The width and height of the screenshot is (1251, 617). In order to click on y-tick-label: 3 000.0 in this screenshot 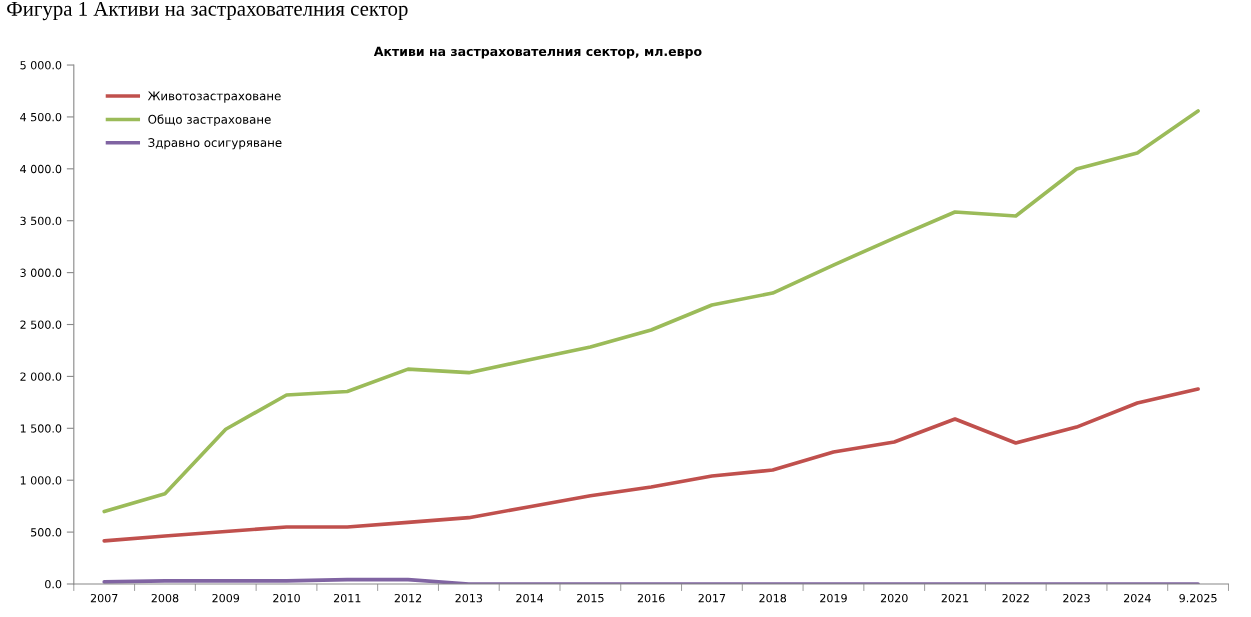, I will do `click(41, 272)`.